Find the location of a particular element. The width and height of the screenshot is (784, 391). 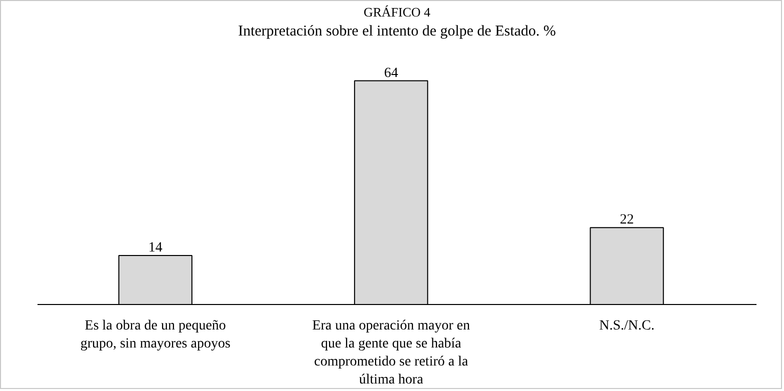

x-tick-label: Es la obra de un pequeño grupo, sin mayores apoyos is located at coordinates (155, 335).